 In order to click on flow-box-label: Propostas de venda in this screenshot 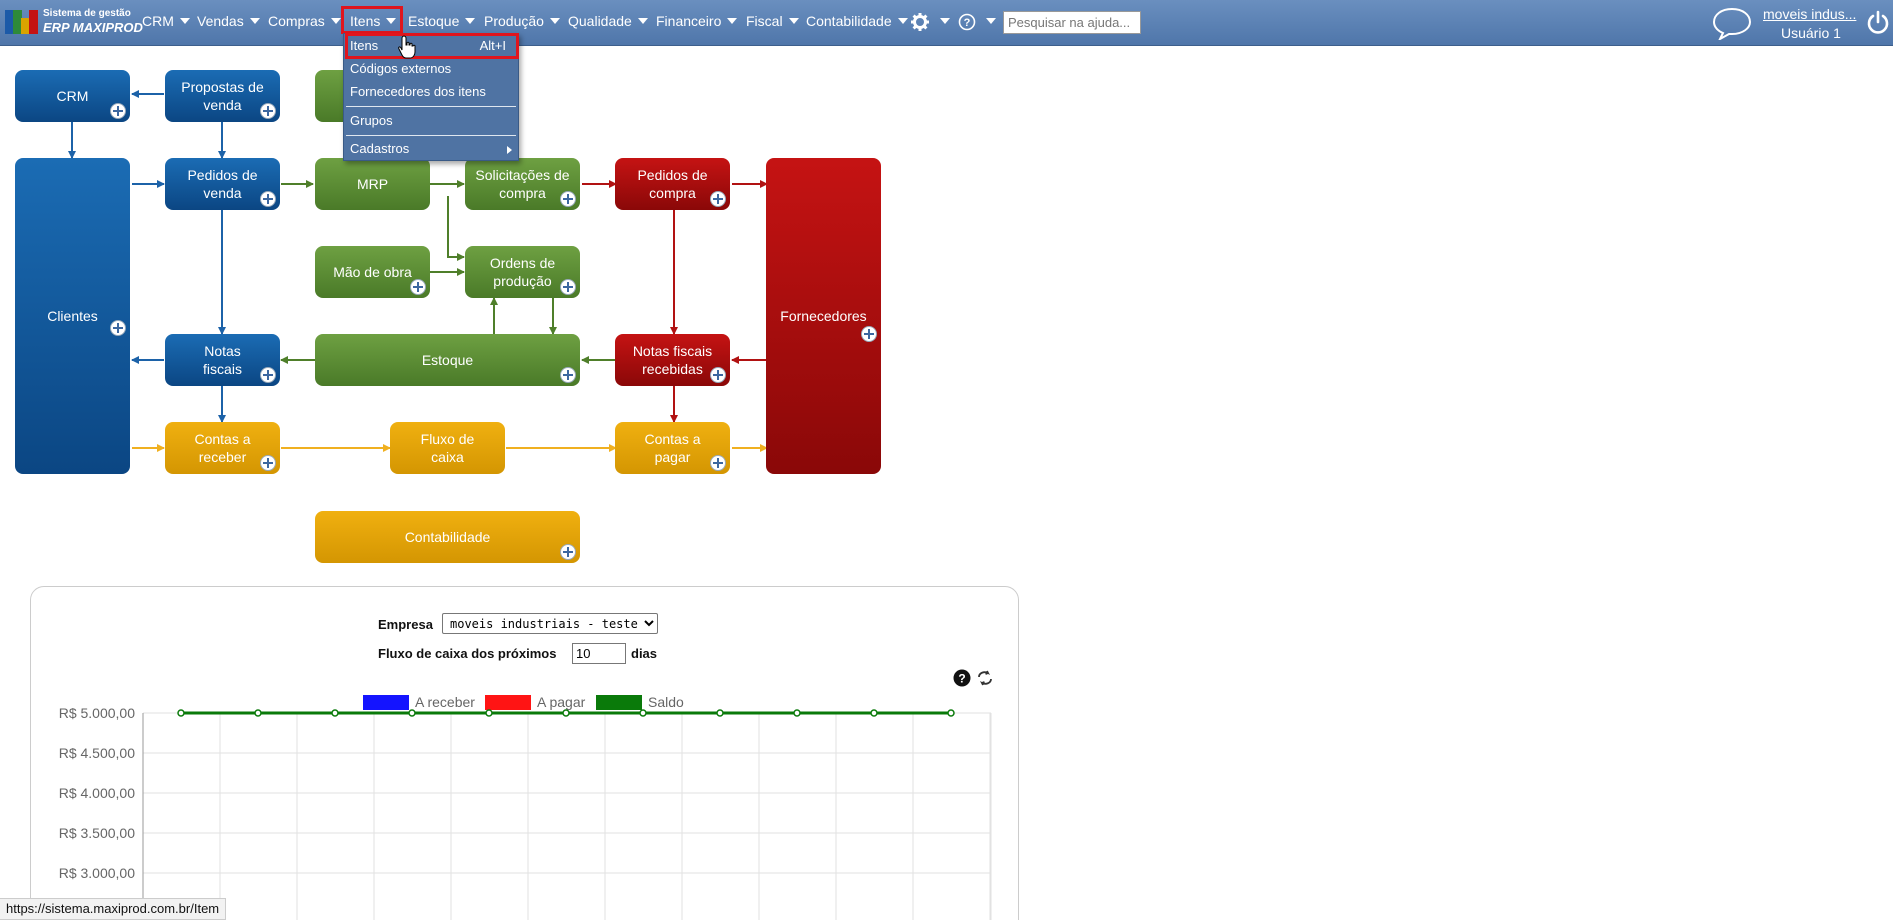, I will do `click(222, 96)`.